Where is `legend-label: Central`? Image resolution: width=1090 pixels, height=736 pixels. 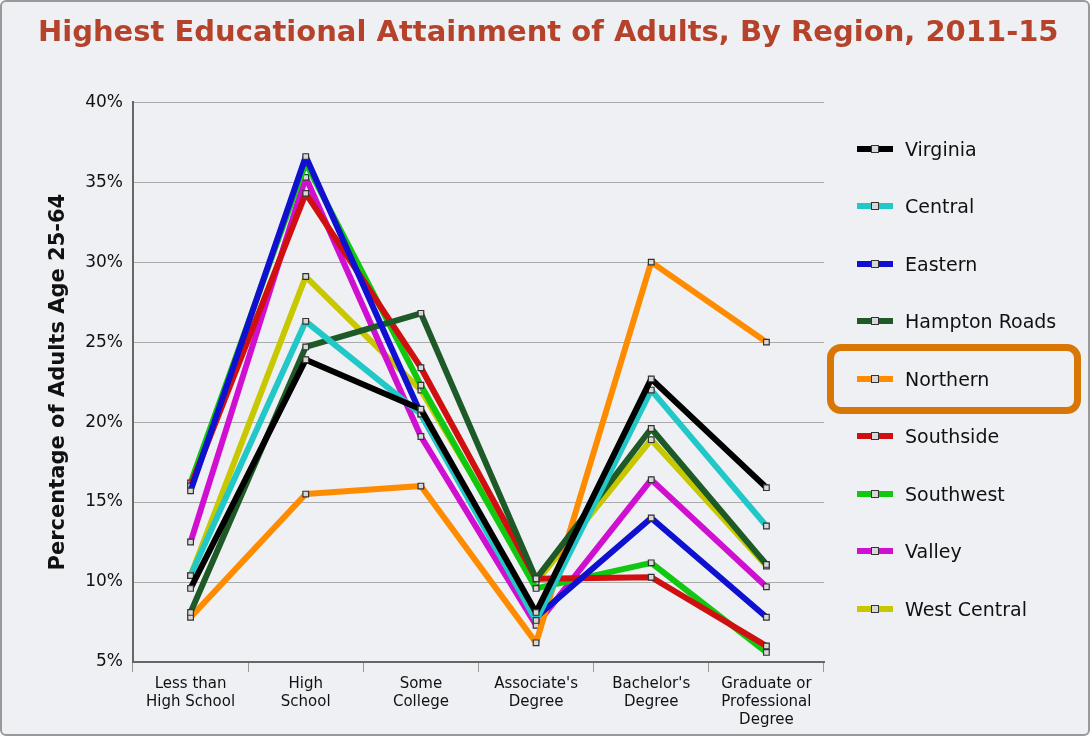
legend-label: Central is located at coordinates (940, 206).